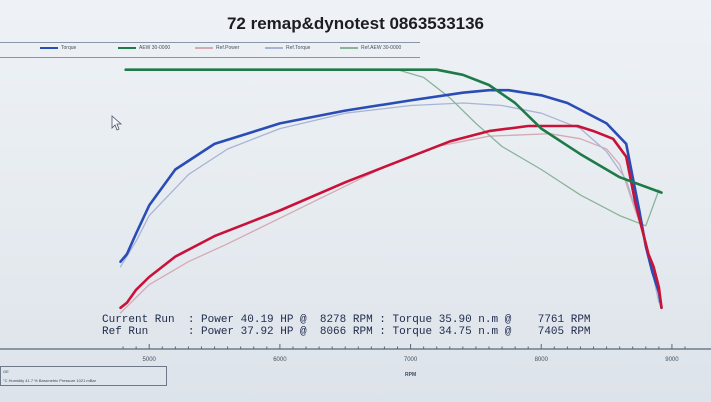 This screenshot has height=402, width=711. Describe the element at coordinates (267, 332) in the screenshot. I see `ref-power: 37.92 HP` at that location.